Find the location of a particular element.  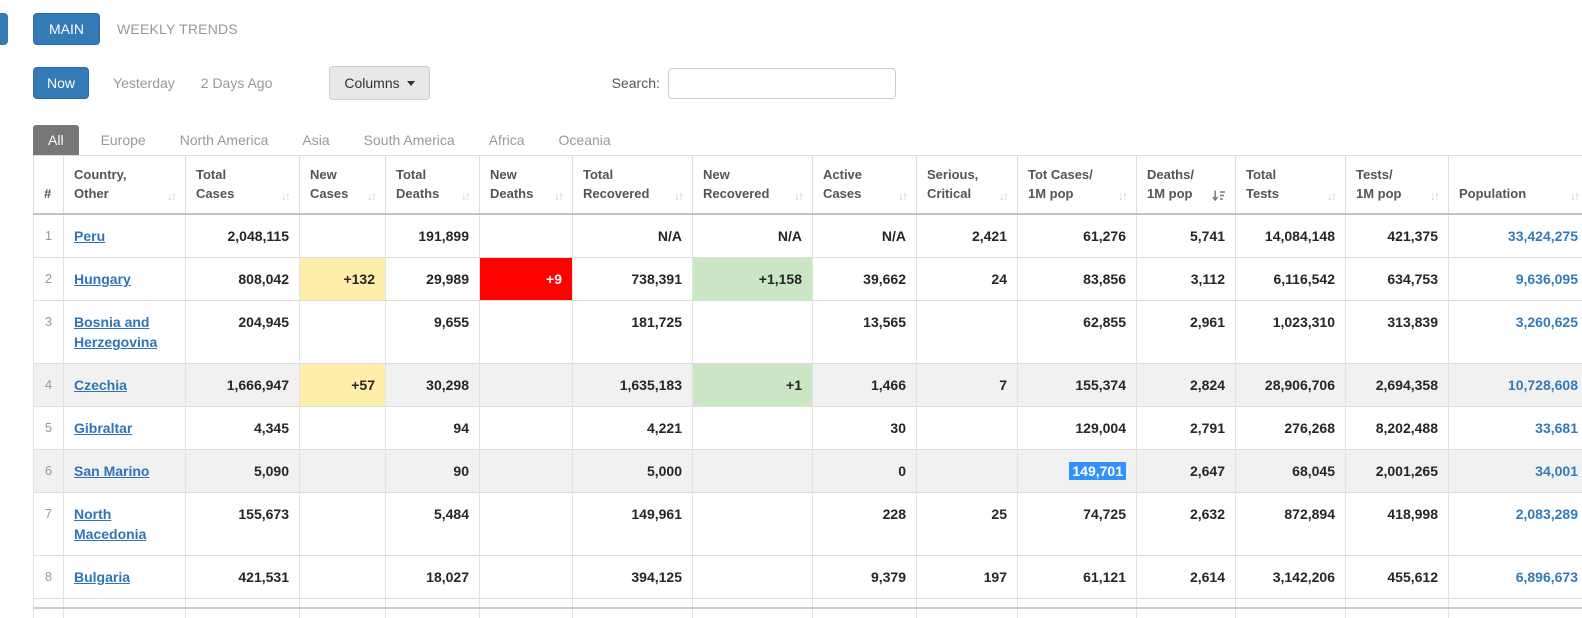

col-header-tests-per-1m: Tests/1M pop ↓↑ is located at coordinates (1397, 185).